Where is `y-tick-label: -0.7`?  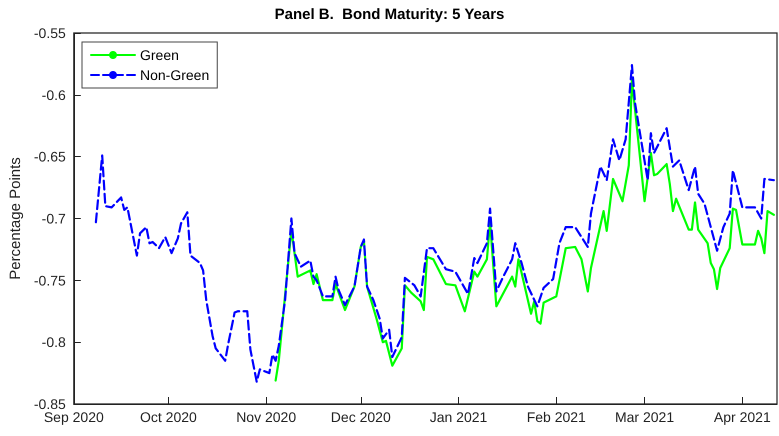
y-tick-label: -0.7 is located at coordinates (54, 218).